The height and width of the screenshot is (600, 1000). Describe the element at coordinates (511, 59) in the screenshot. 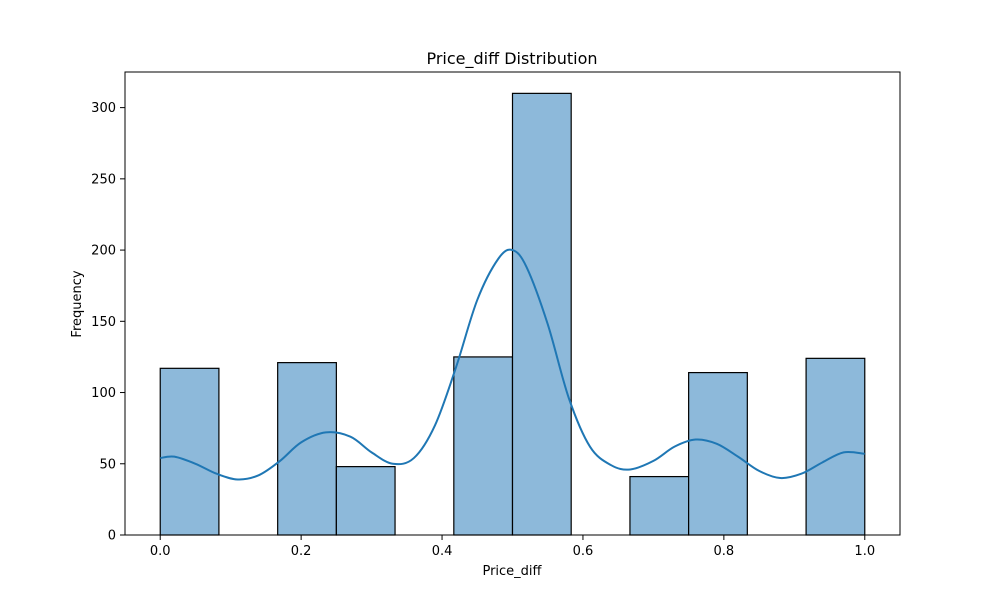

I see `chart-title: Price_diff Distribution` at that location.